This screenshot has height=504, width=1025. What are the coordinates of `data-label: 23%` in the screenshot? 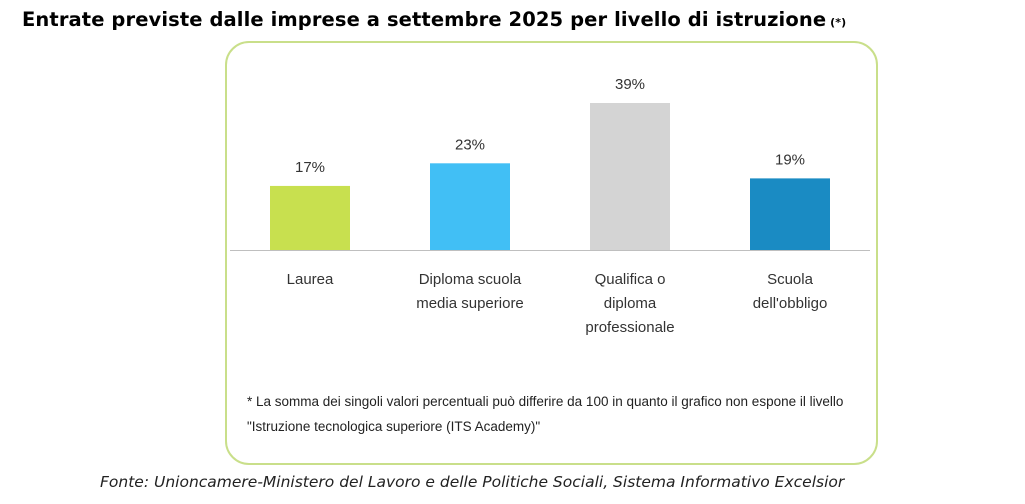 It's located at (470, 144).